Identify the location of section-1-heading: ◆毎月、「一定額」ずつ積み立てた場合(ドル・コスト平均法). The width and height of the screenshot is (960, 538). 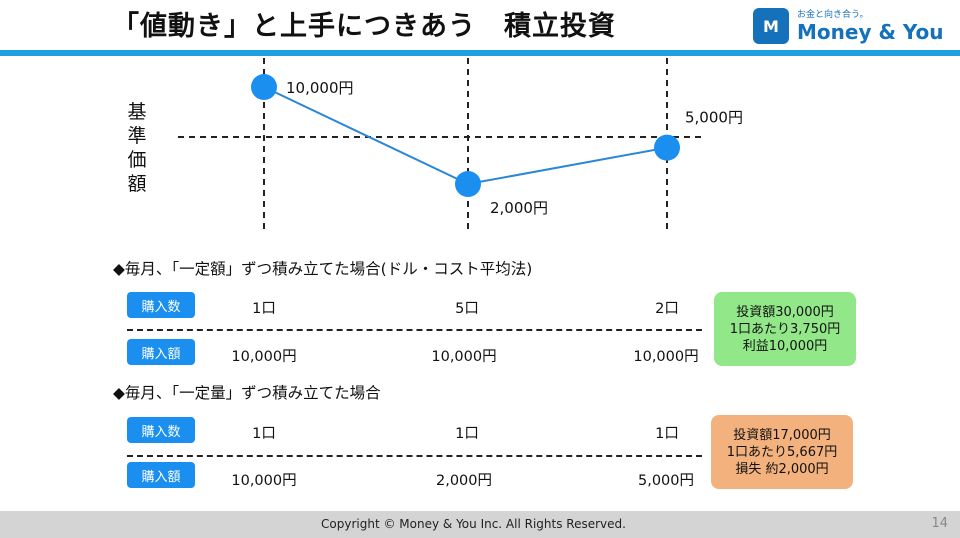
(323, 269).